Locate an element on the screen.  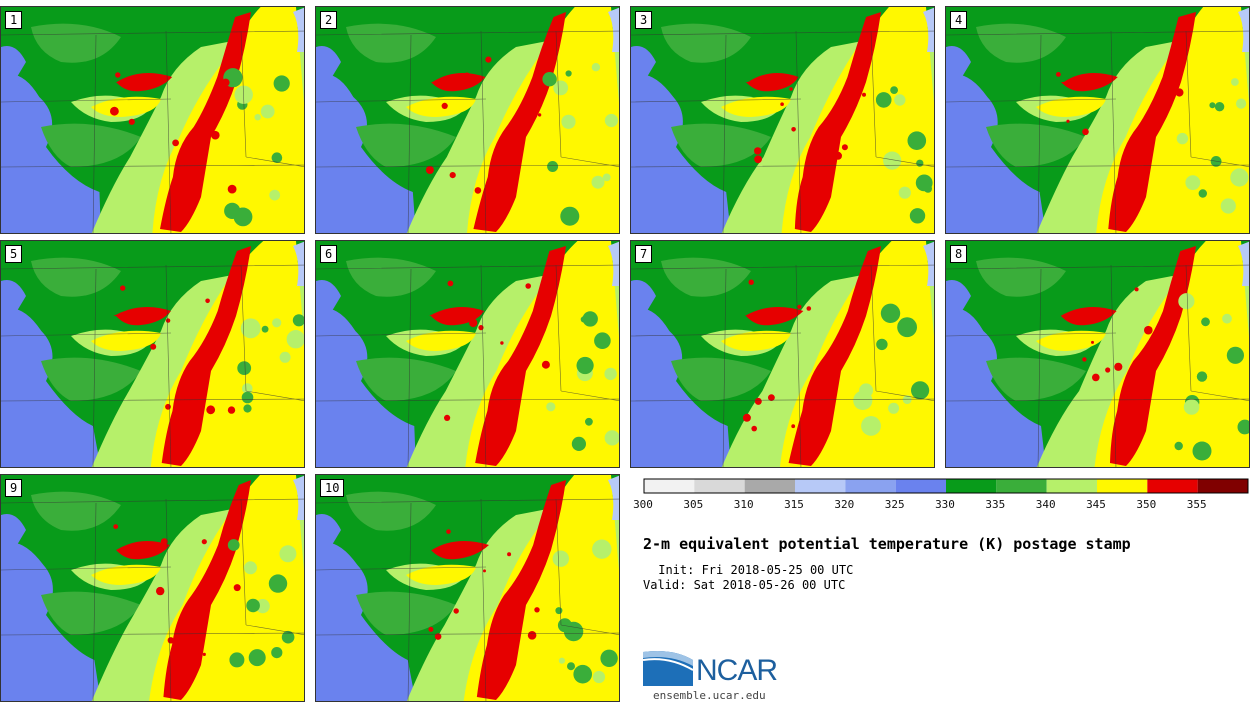
colorbar-tick-345: 345 is located at coordinates (1096, 504).